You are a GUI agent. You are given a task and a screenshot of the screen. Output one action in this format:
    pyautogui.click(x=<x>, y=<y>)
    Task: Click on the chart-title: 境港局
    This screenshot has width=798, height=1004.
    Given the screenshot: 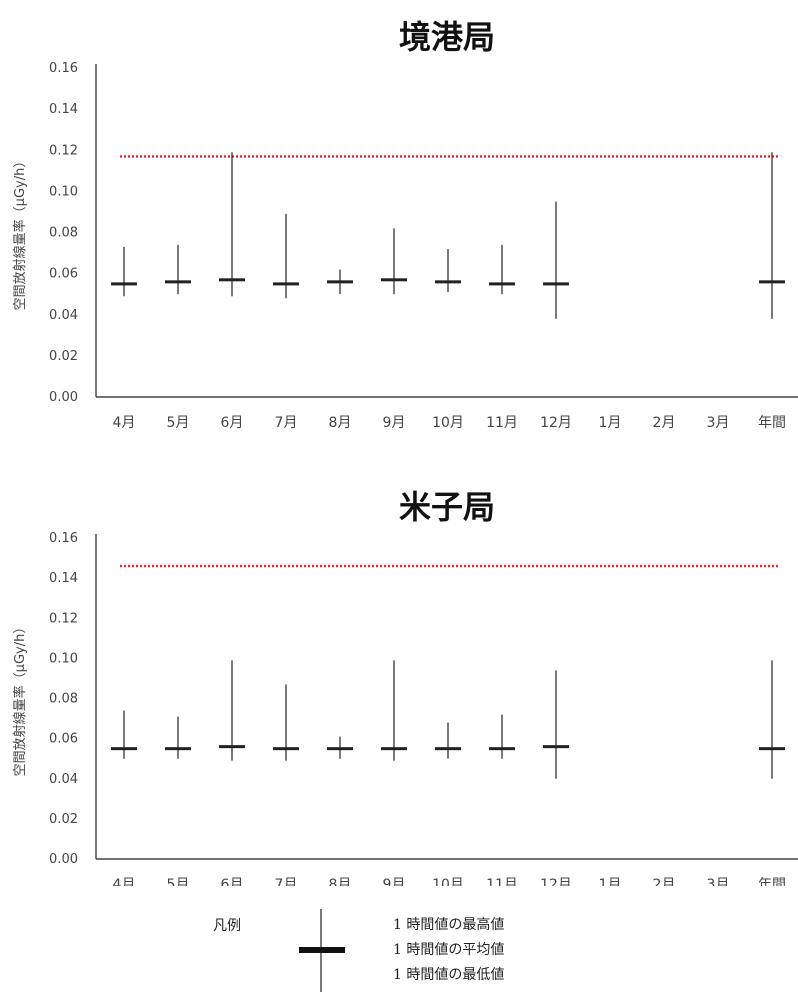 What is the action you would take?
    pyautogui.click(x=446, y=37)
    